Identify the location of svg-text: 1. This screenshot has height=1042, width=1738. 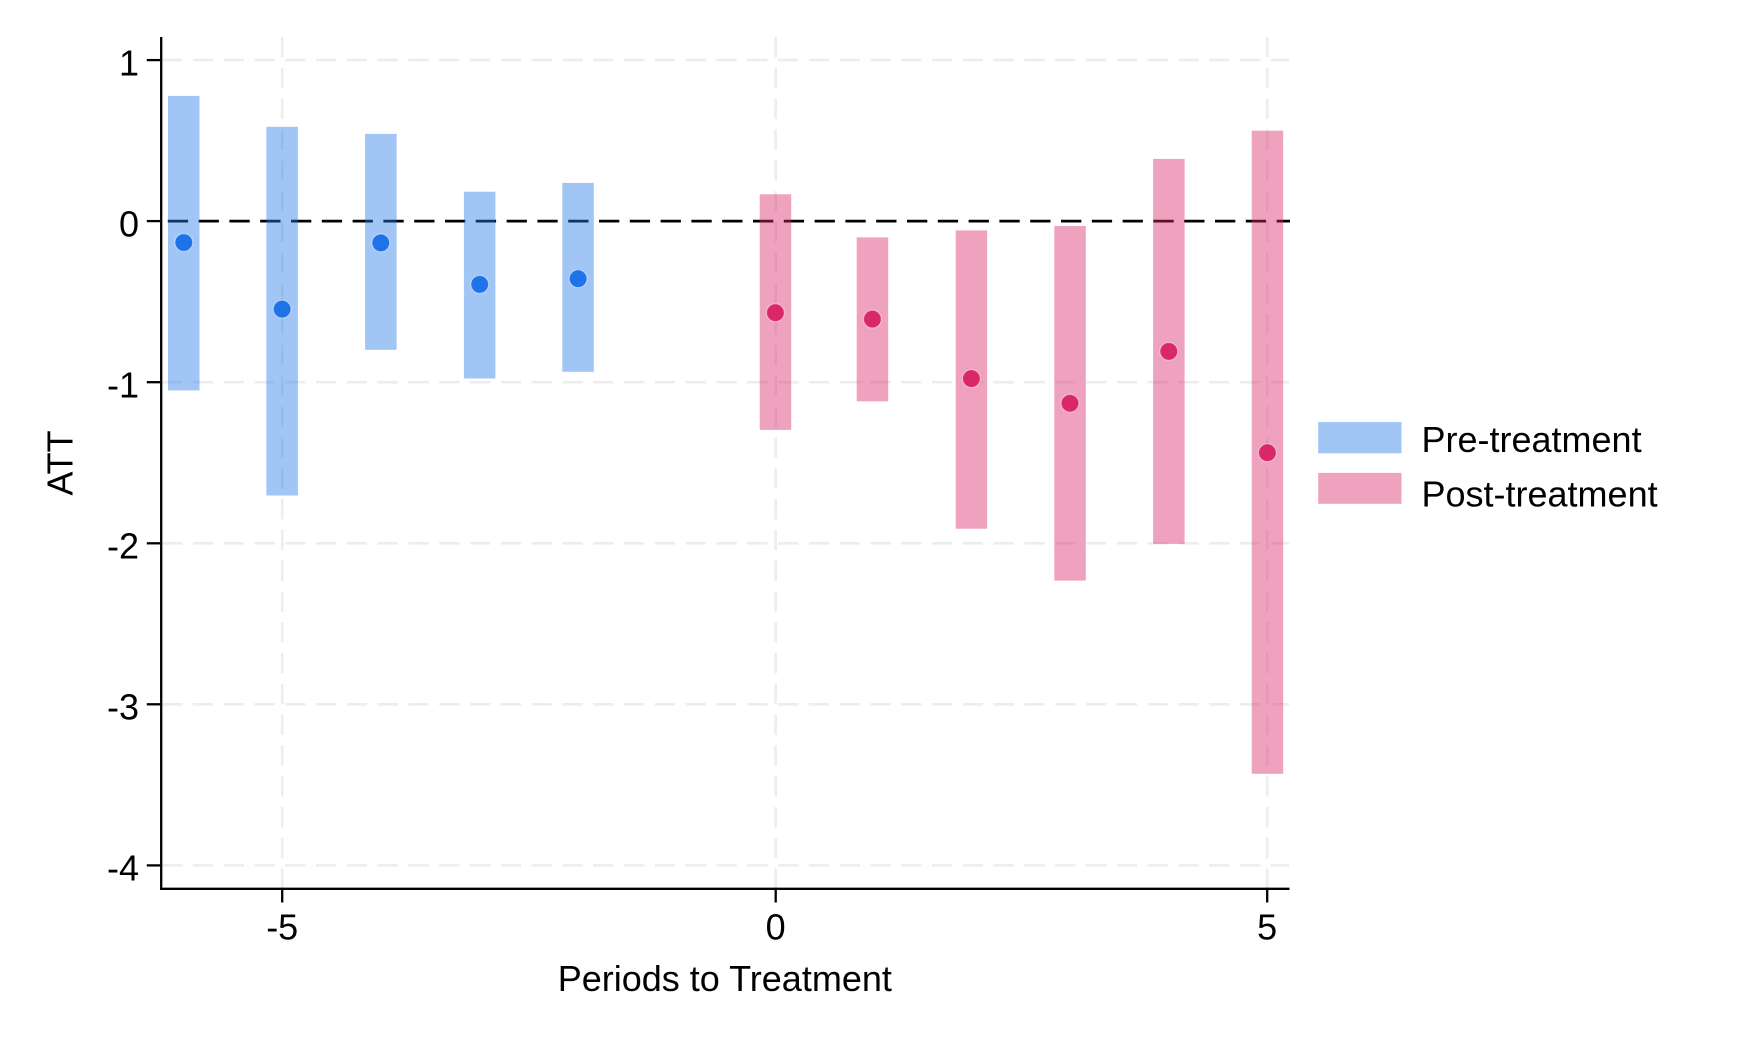
(129, 62).